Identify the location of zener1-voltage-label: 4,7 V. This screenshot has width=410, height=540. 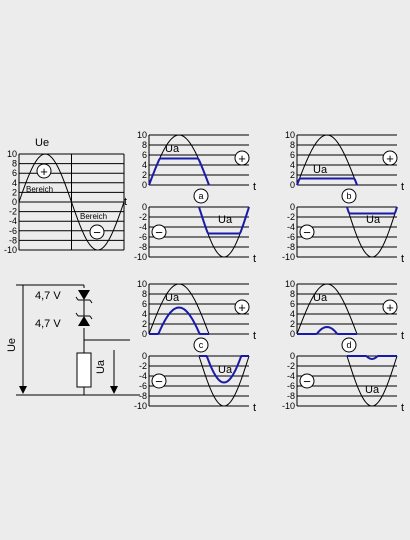
(48, 296).